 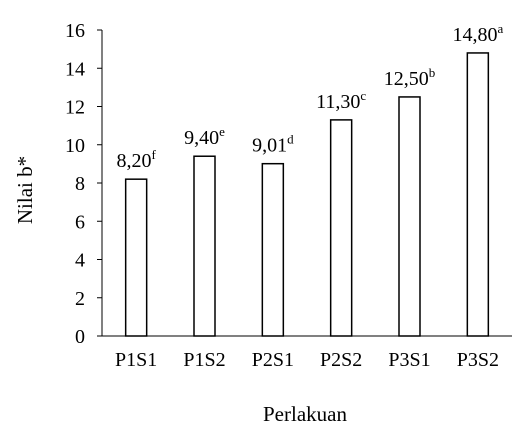 I want to click on significance-letter: a, so click(x=500, y=28).